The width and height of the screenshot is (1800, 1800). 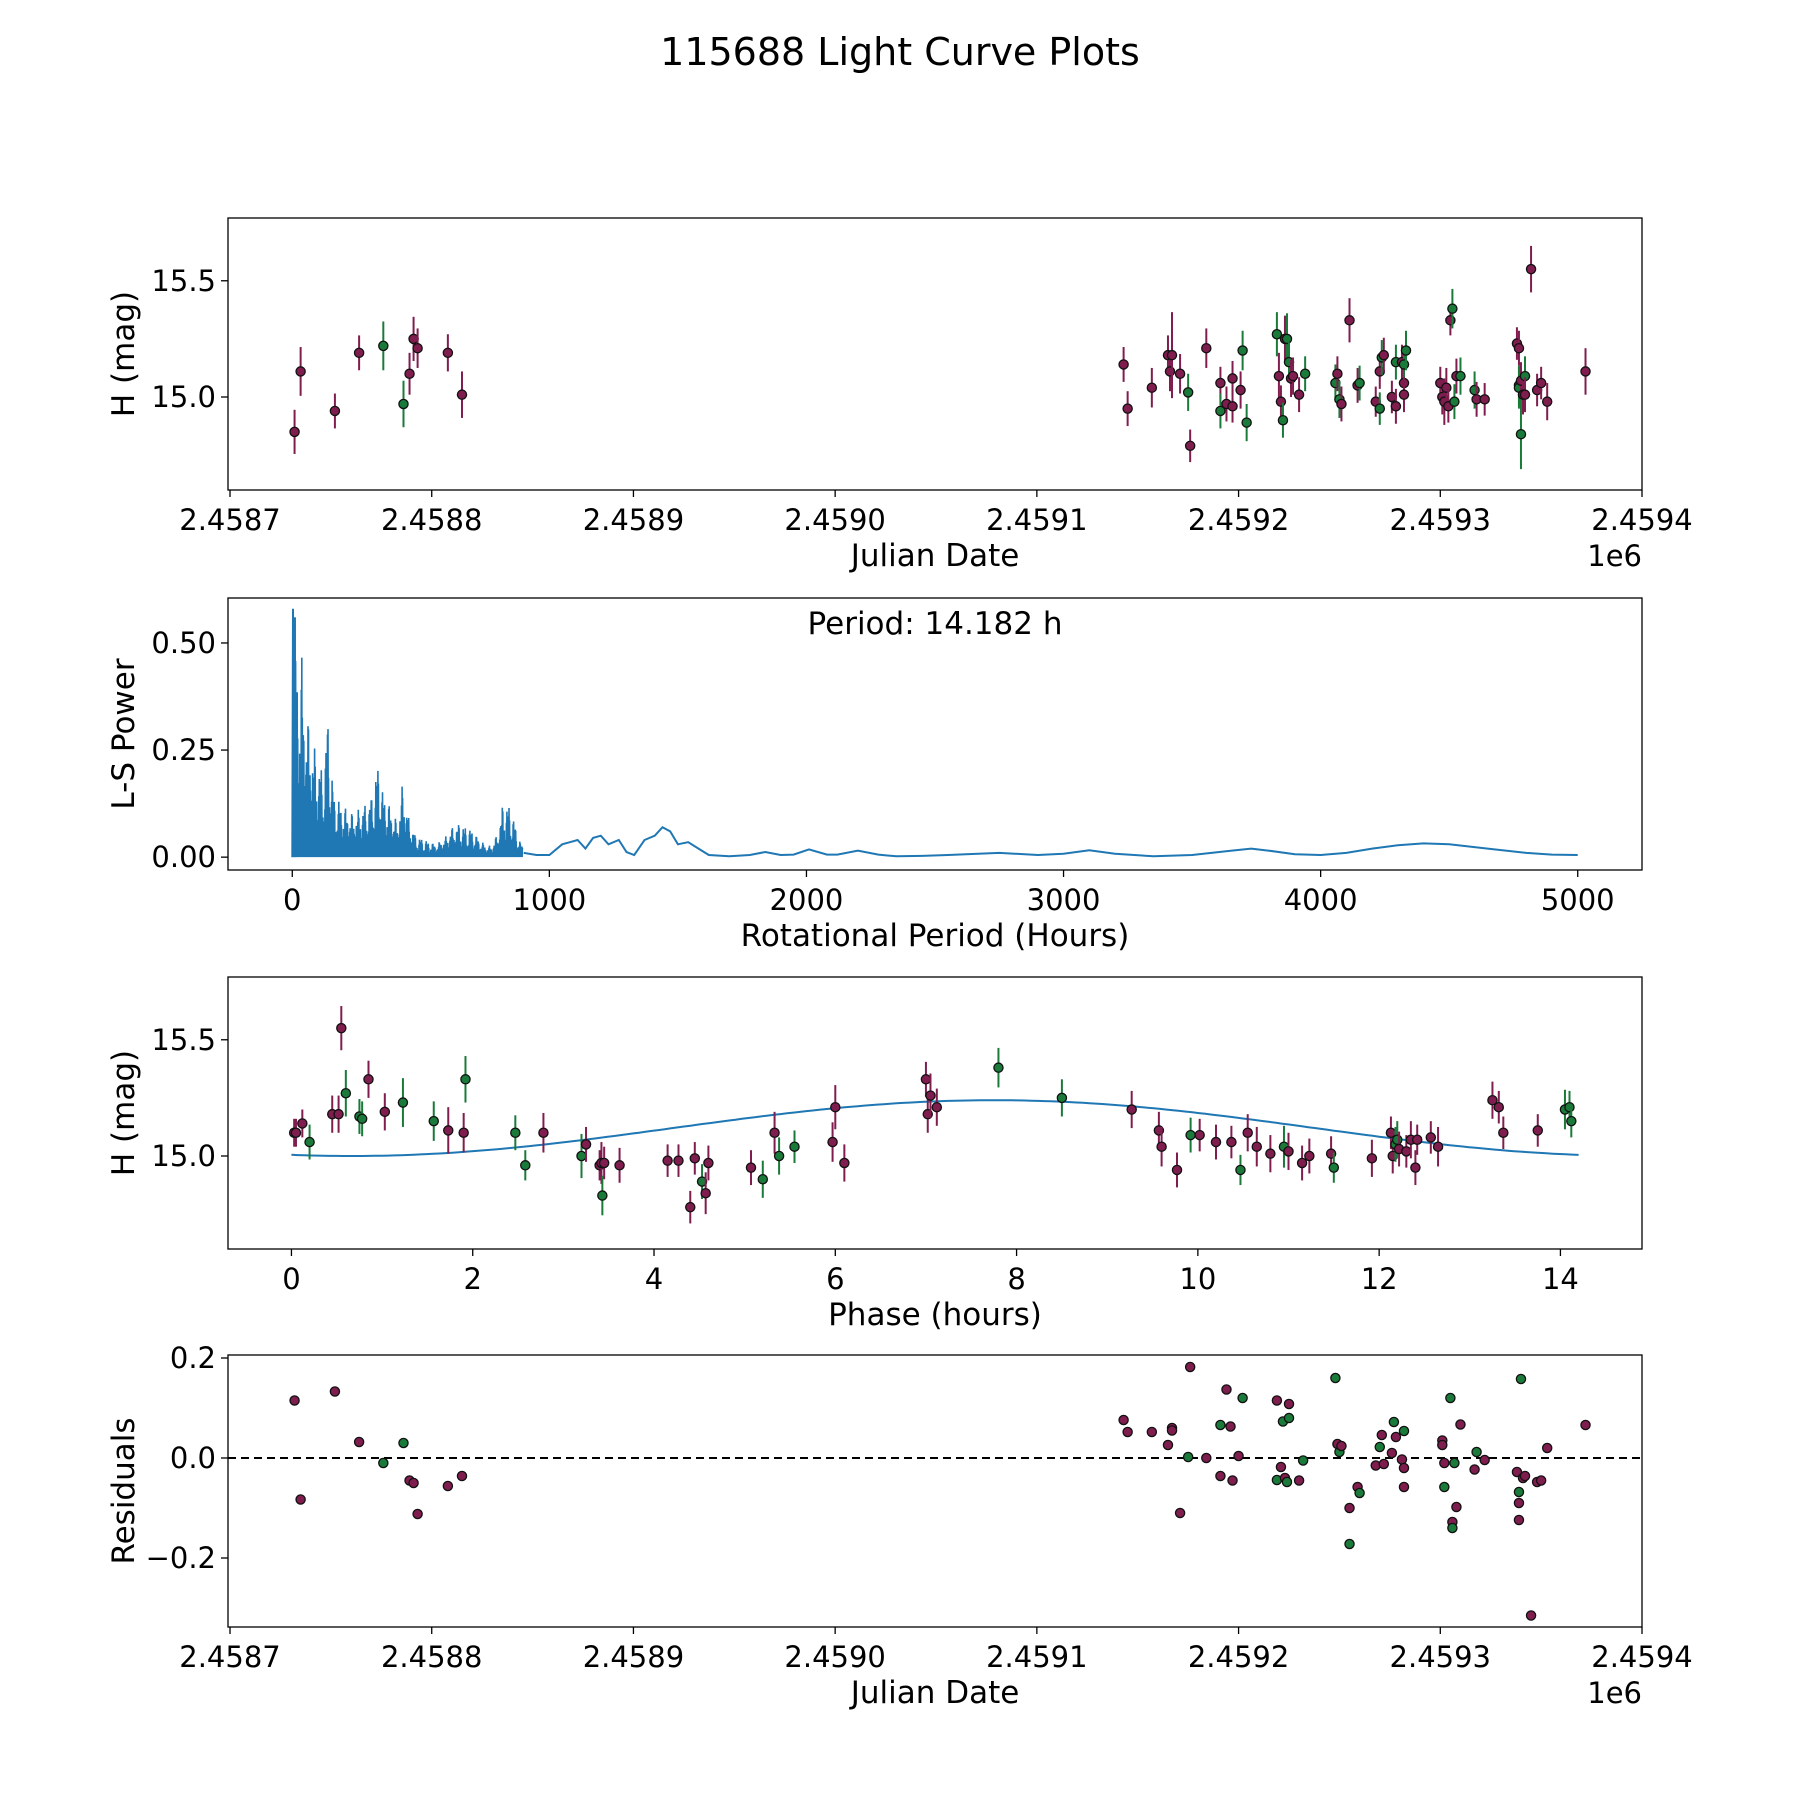 I want to click on x-tick-label: 3000, so click(x=1064, y=900).